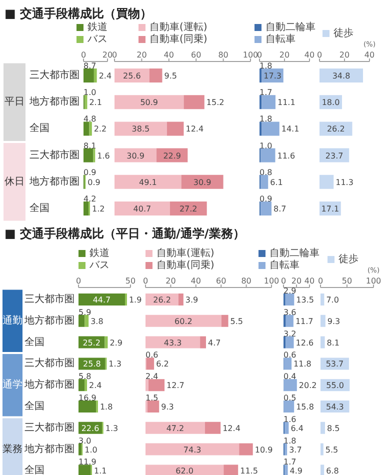 This screenshot has height=475, width=385. What do you see at coordinates (97, 321) in the screenshot?
I see `data-label: 3.8` at bounding box center [97, 321].